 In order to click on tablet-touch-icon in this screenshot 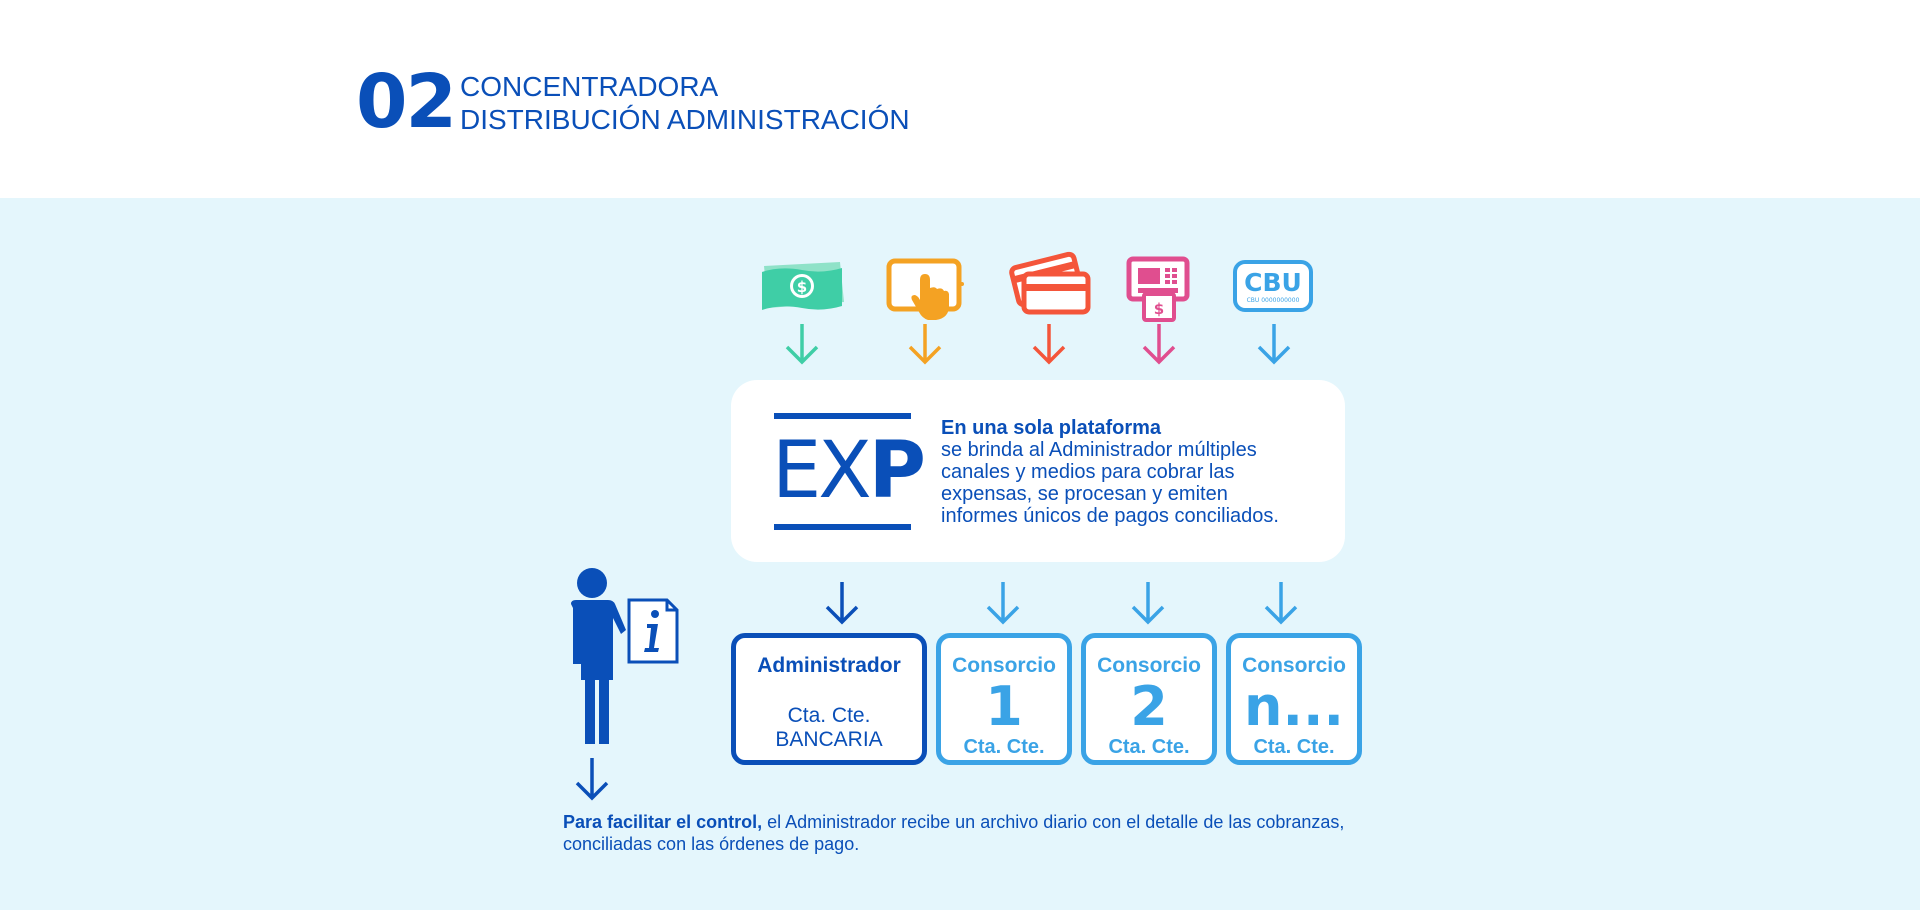, I will do `click(925, 289)`.